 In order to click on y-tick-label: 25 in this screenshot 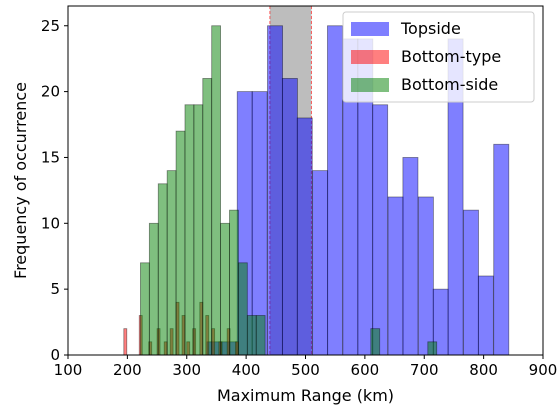, I will do `click(50, 26)`.